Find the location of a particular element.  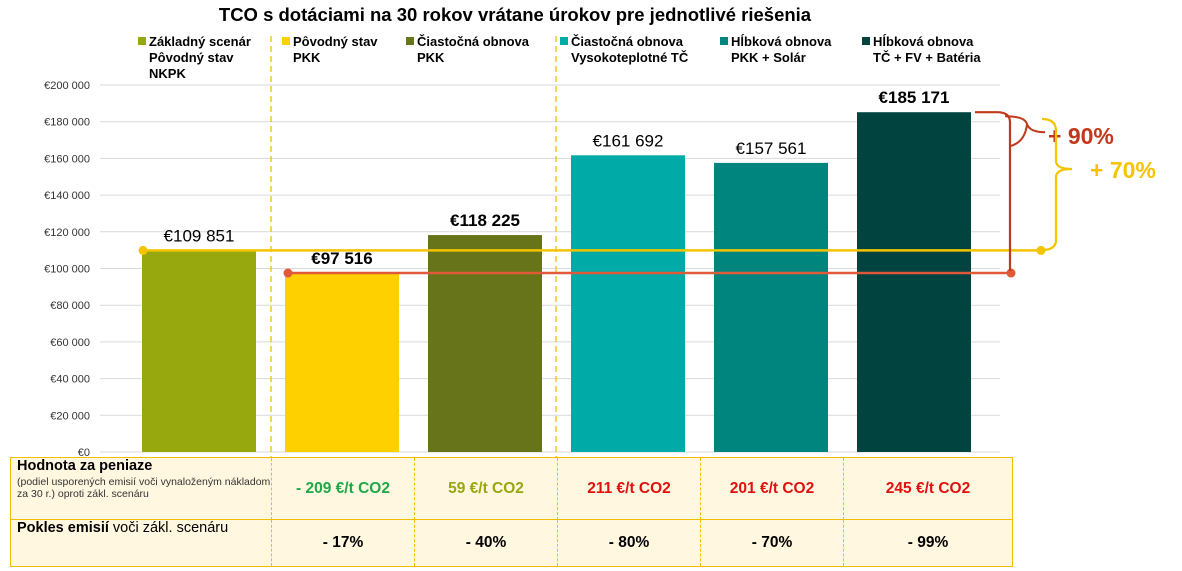

y-tick-label: €100 000 is located at coordinates (67, 270).